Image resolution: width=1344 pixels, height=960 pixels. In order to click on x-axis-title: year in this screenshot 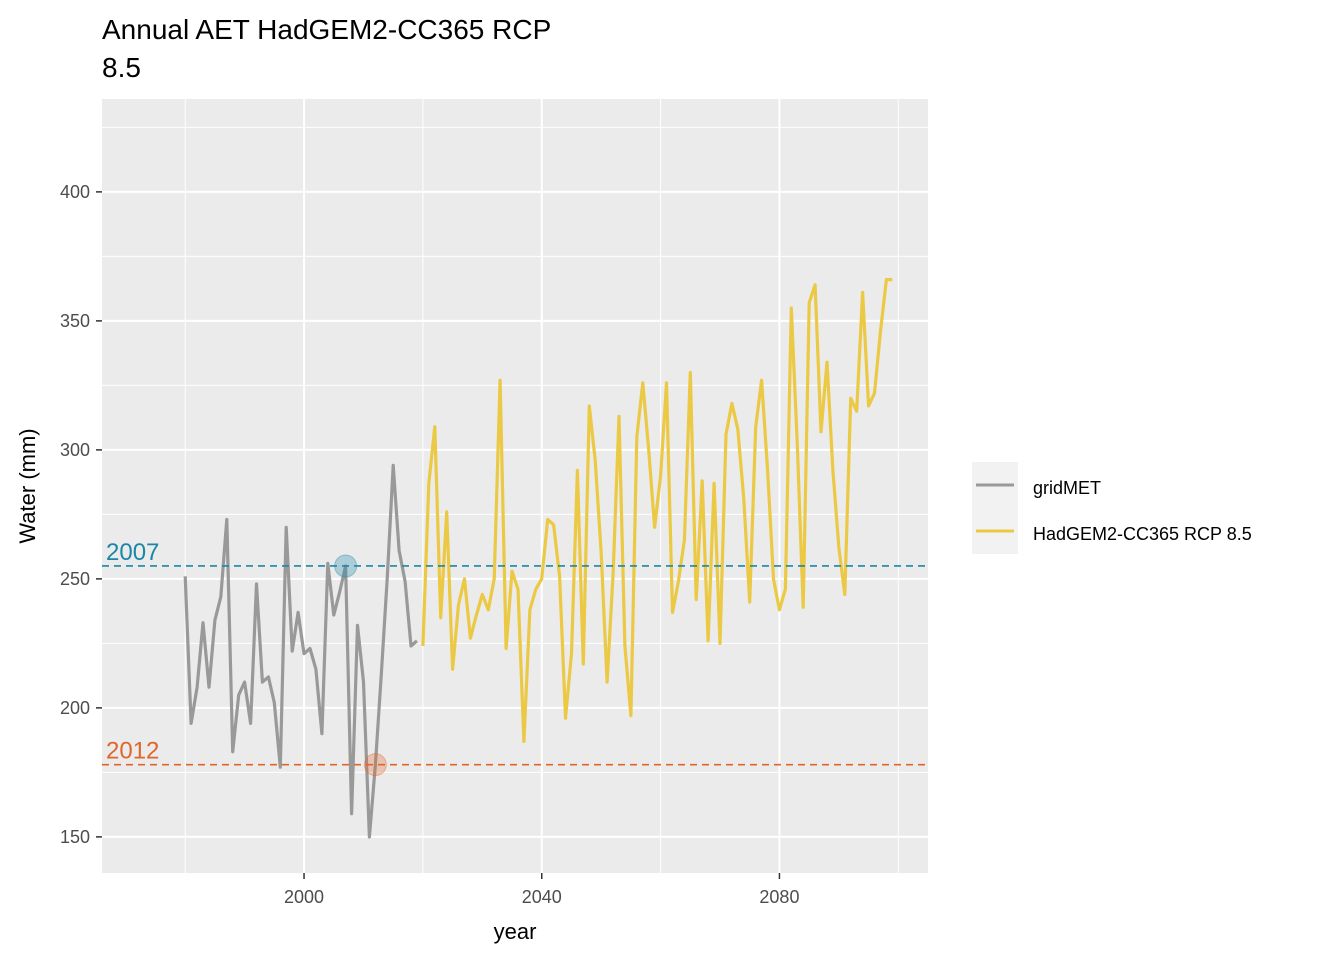, I will do `click(515, 931)`.